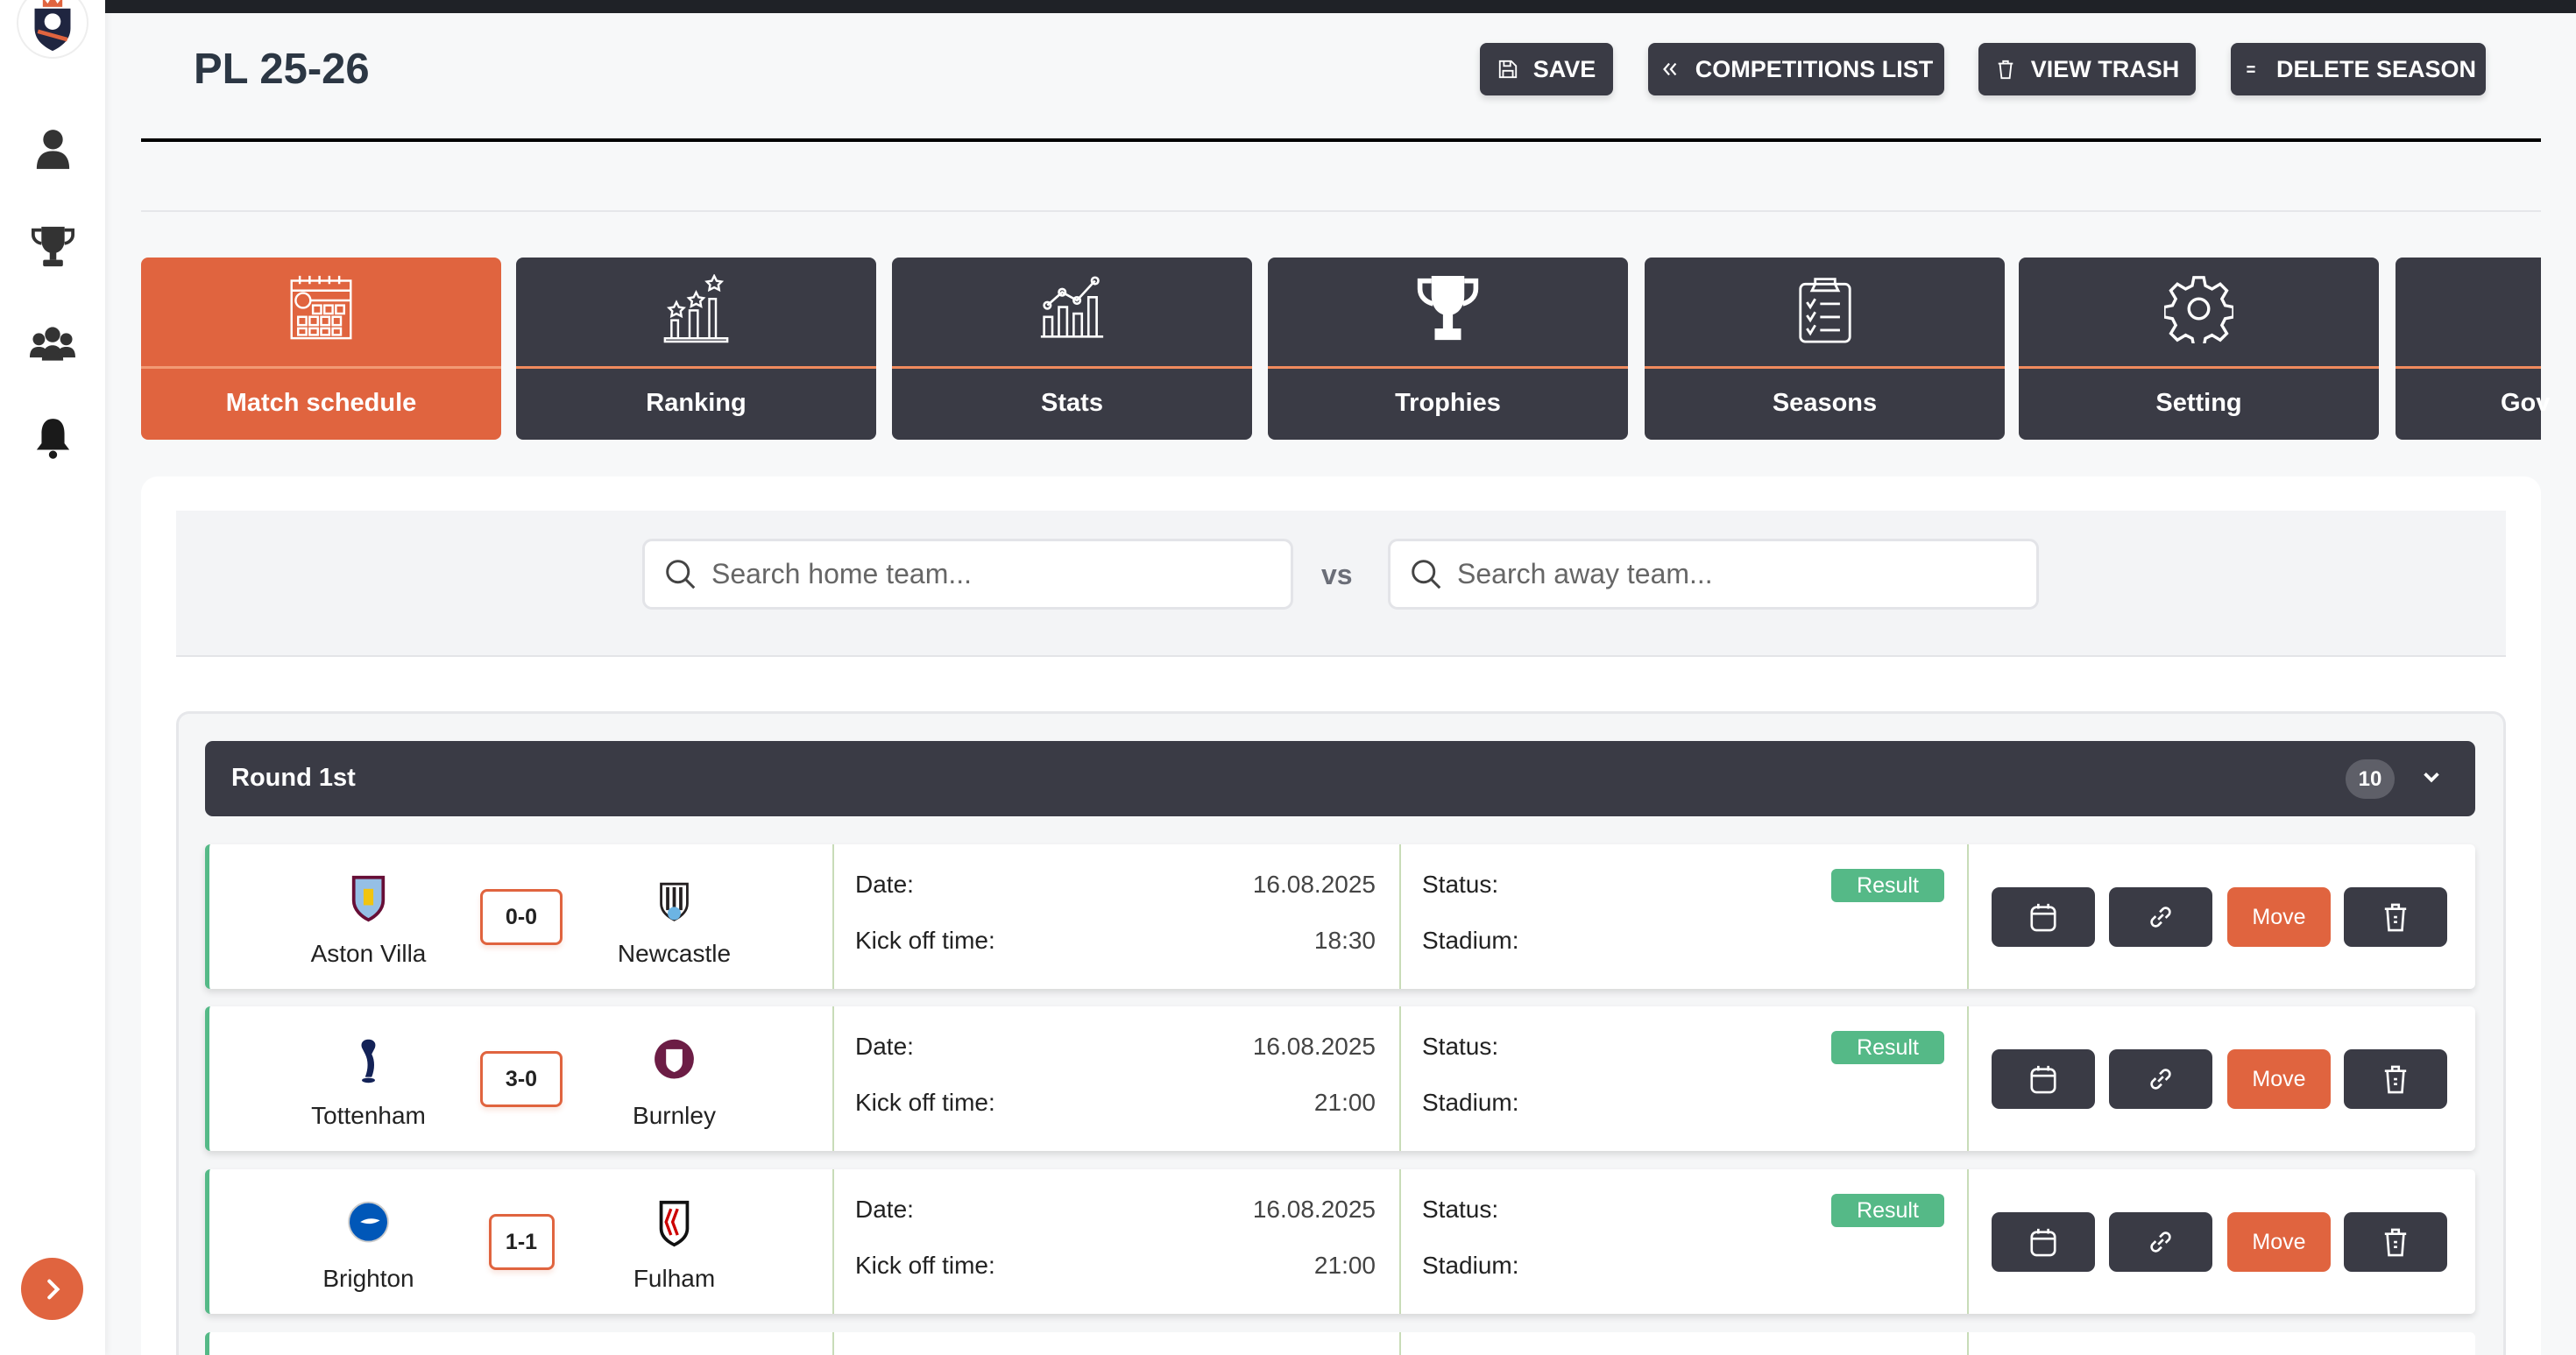 The height and width of the screenshot is (1355, 2576). What do you see at coordinates (368, 1115) in the screenshot?
I see `home-team-name: Tottenham` at bounding box center [368, 1115].